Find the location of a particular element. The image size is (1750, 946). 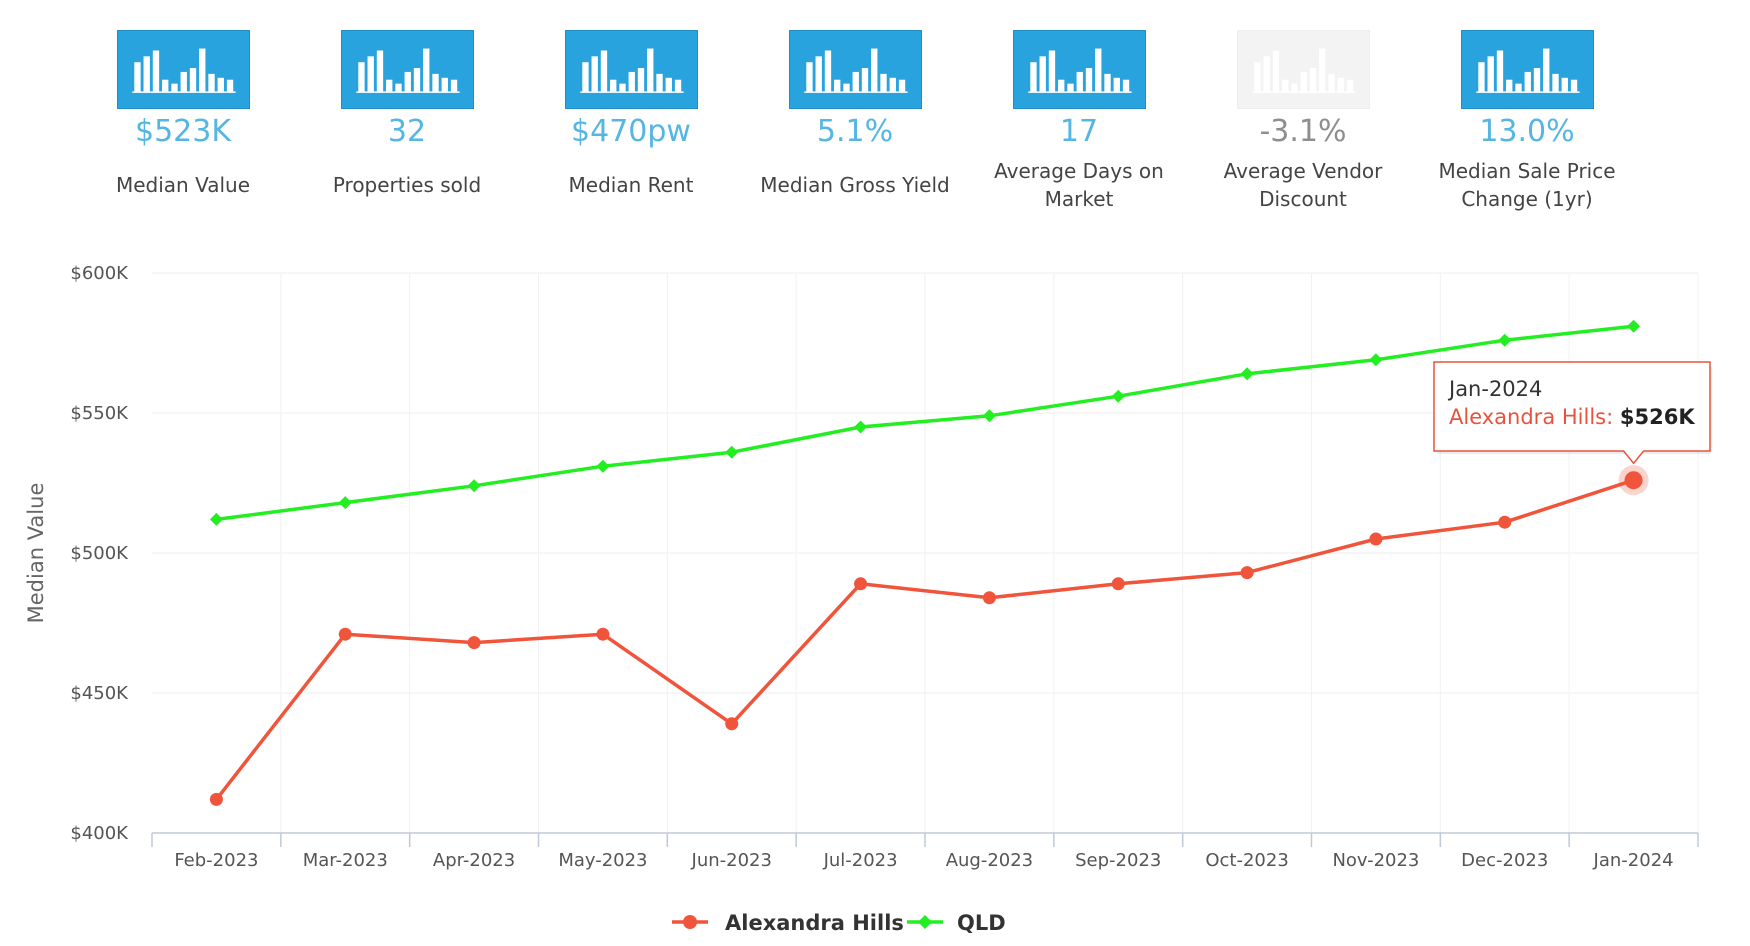

stat-label: Average Vendor Discount is located at coordinates (1303, 185).